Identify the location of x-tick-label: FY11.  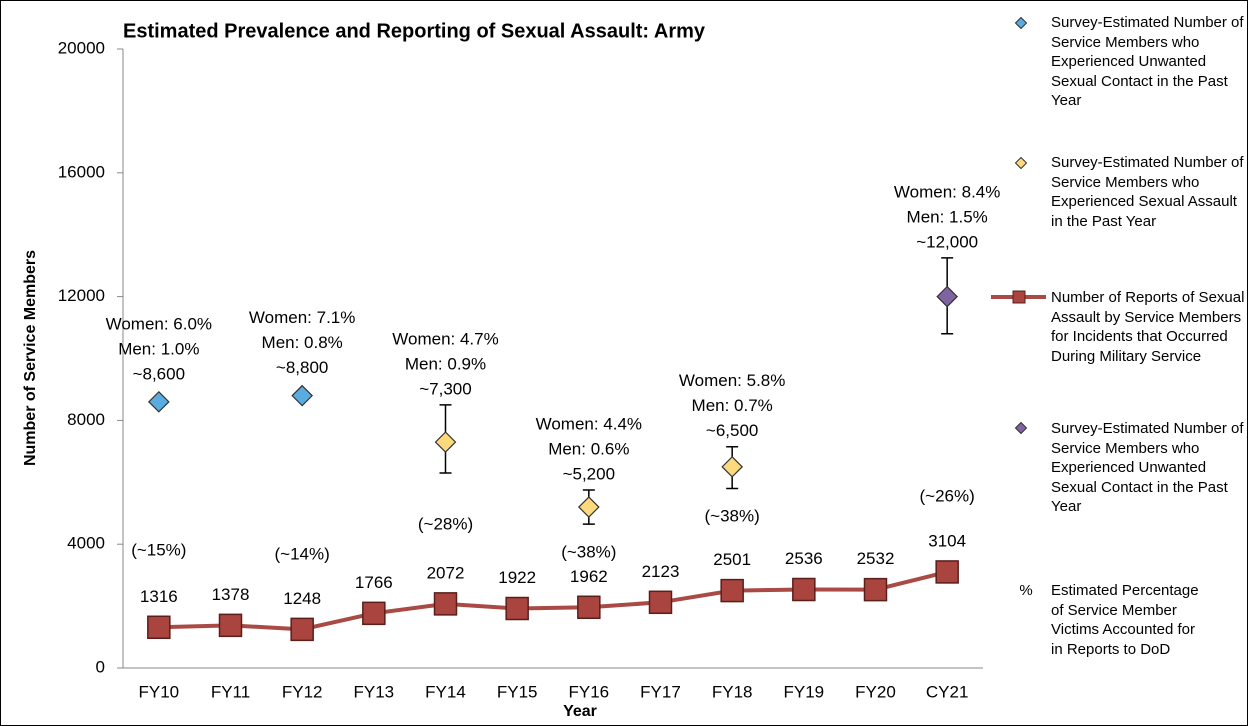
(230, 691).